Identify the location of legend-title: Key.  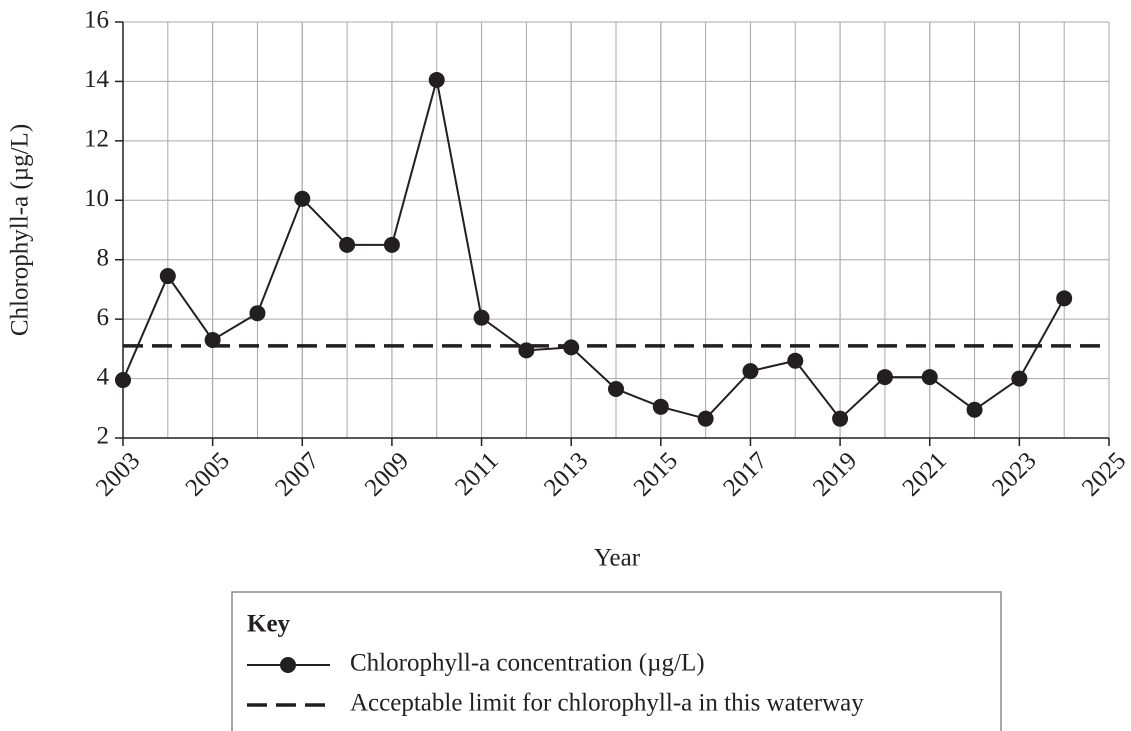
(269, 624).